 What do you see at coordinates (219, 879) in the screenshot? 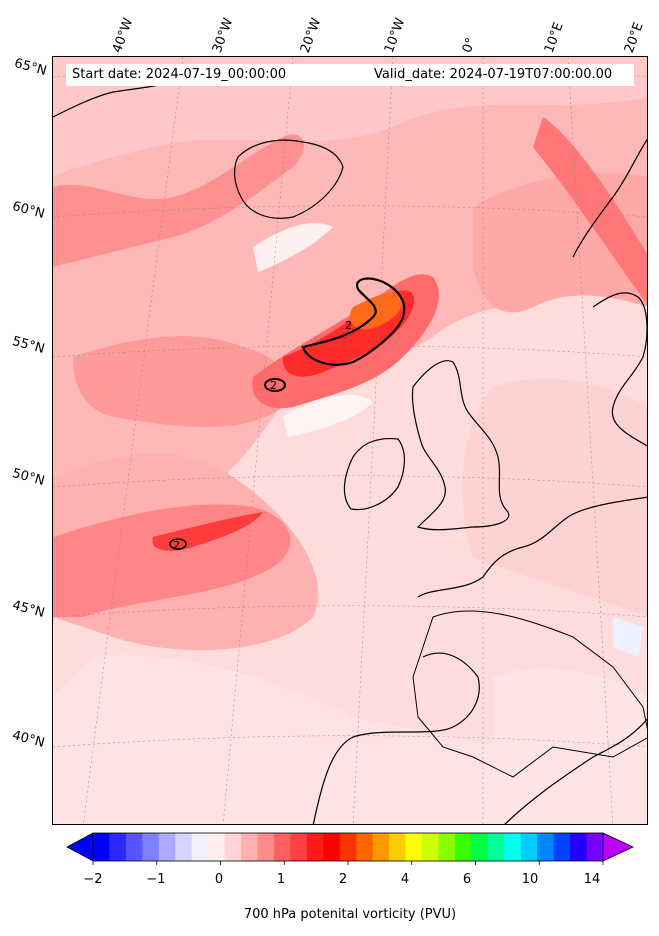
I see `colorbar-tick-label: 0` at bounding box center [219, 879].